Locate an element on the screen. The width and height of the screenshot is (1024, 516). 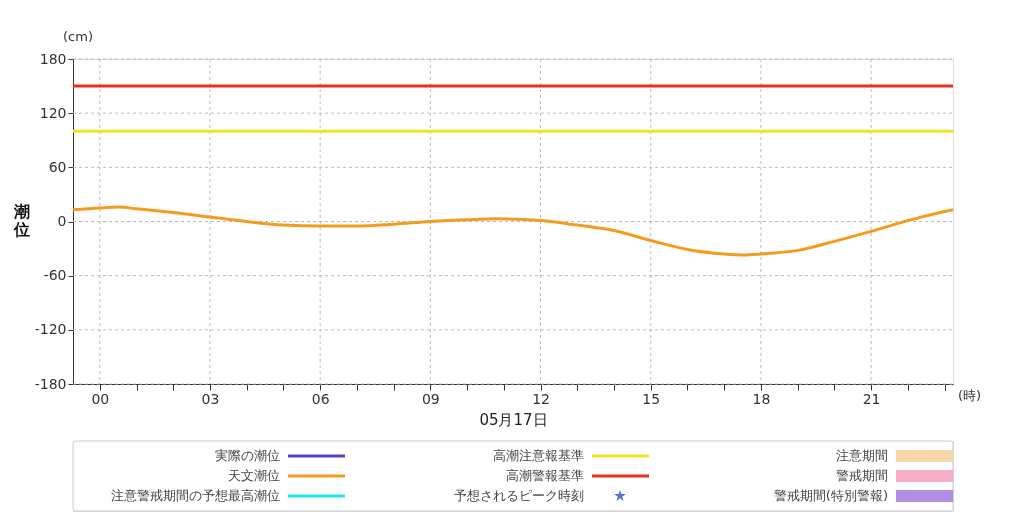
y-tick-label: 120 is located at coordinates (53, 112).